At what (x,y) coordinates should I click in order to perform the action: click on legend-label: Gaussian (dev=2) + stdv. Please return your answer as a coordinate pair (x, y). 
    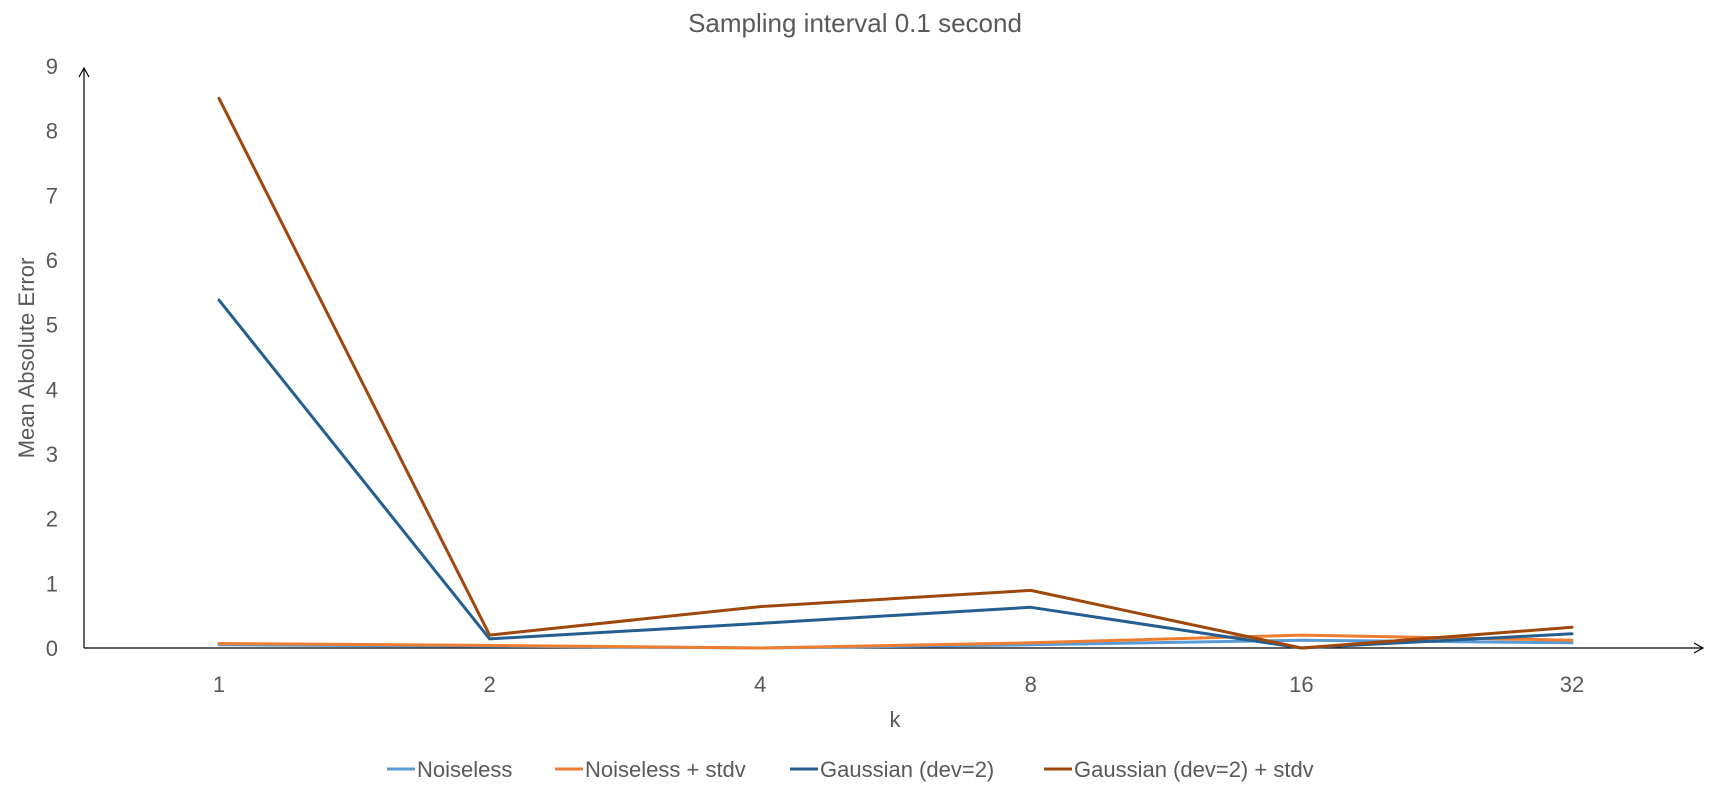
    Looking at the image, I should click on (1194, 769).